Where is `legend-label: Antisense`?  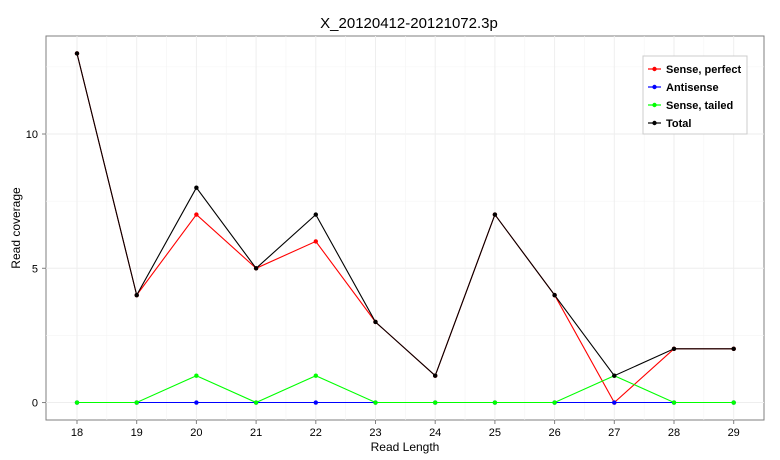 legend-label: Antisense is located at coordinates (692, 88).